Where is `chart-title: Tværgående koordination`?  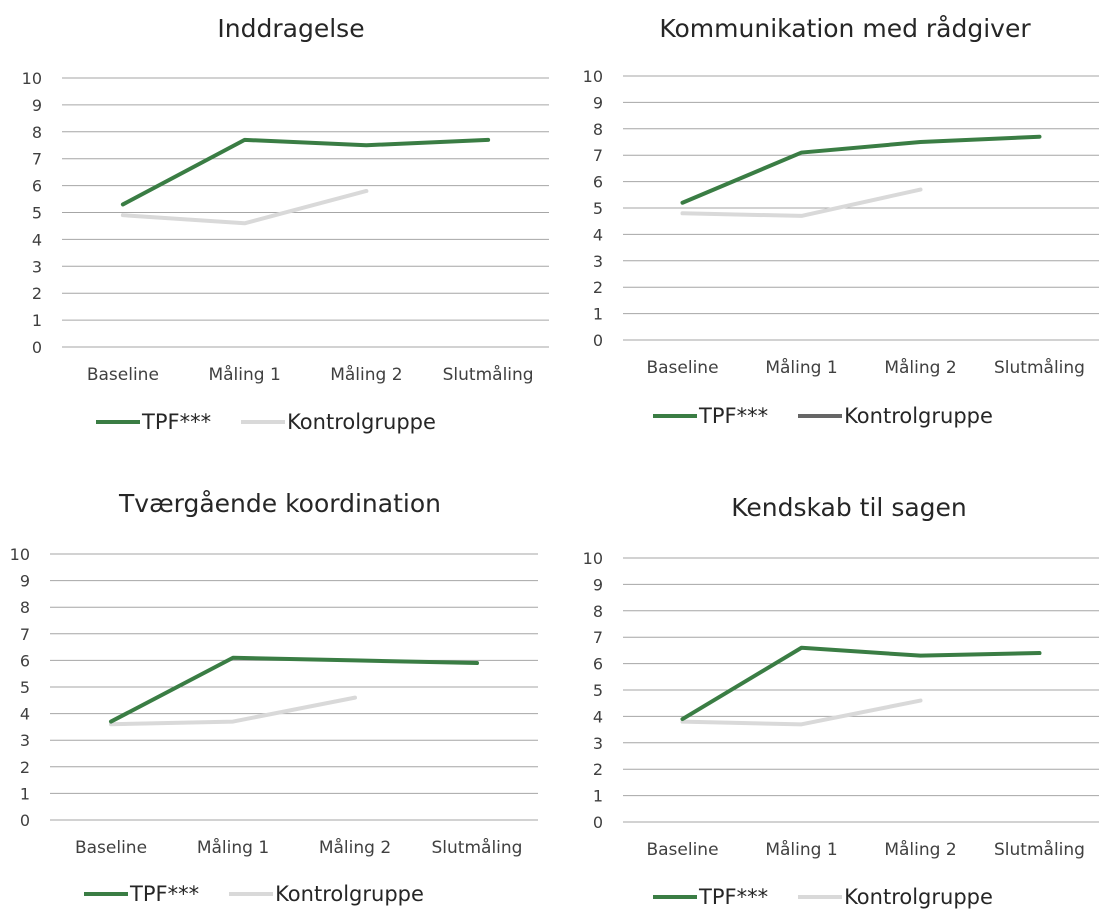
chart-title: Tværgående koordination is located at coordinates (280, 503).